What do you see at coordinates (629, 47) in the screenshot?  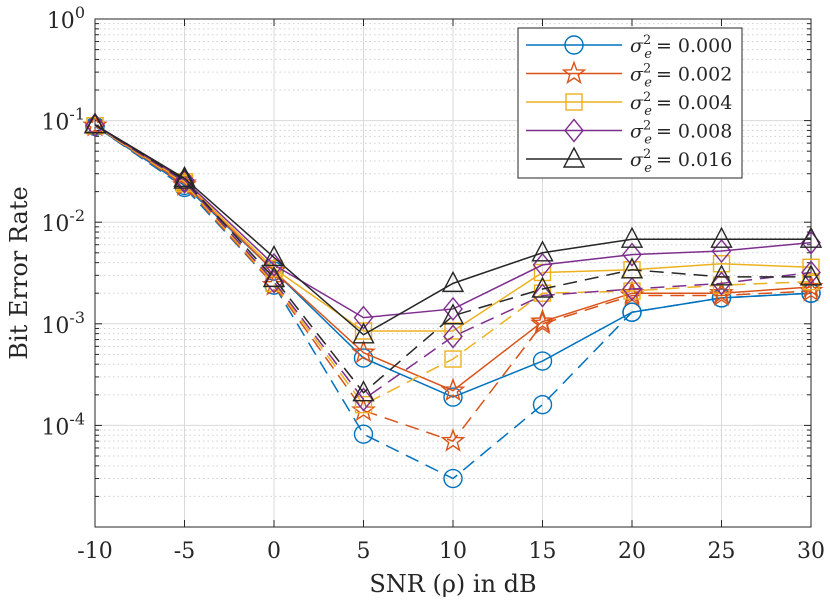 I see `legend-entry: σ2 e = 0.000` at bounding box center [629, 47].